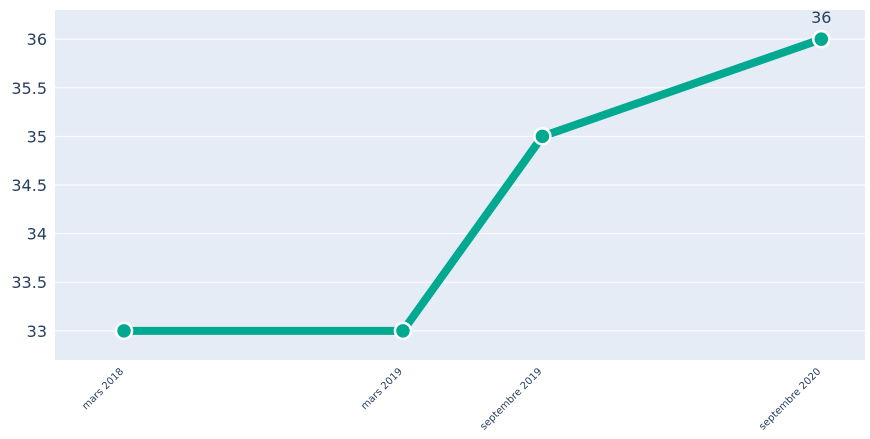 The height and width of the screenshot is (439, 870). I want to click on y-tick-label: 35.5, so click(29, 88).